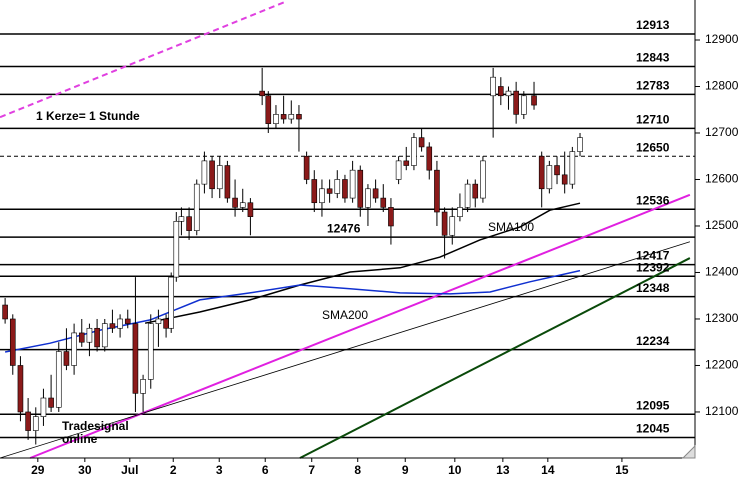 The image size is (750, 480). What do you see at coordinates (722, 272) in the screenshot?
I see `y-tick-label: 12400` at bounding box center [722, 272].